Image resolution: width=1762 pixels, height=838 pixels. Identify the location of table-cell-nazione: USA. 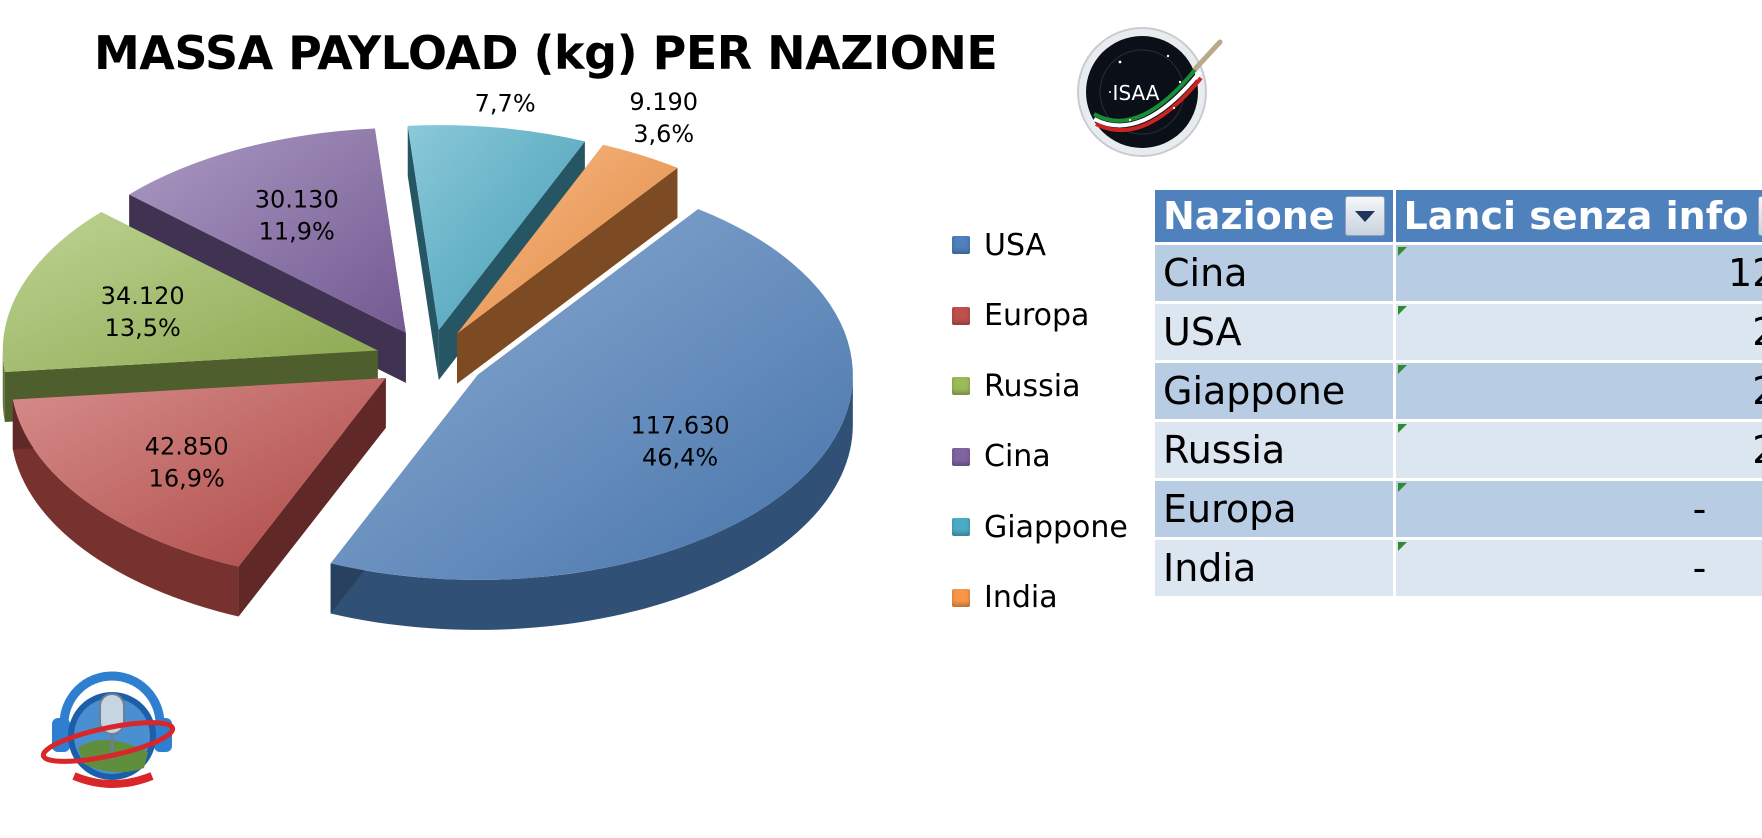
(1275, 331).